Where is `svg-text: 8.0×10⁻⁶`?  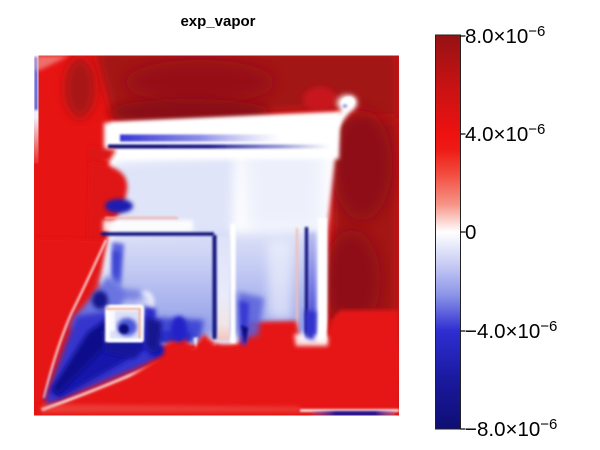 svg-text: 8.0×10⁻⁶ is located at coordinates (505, 35).